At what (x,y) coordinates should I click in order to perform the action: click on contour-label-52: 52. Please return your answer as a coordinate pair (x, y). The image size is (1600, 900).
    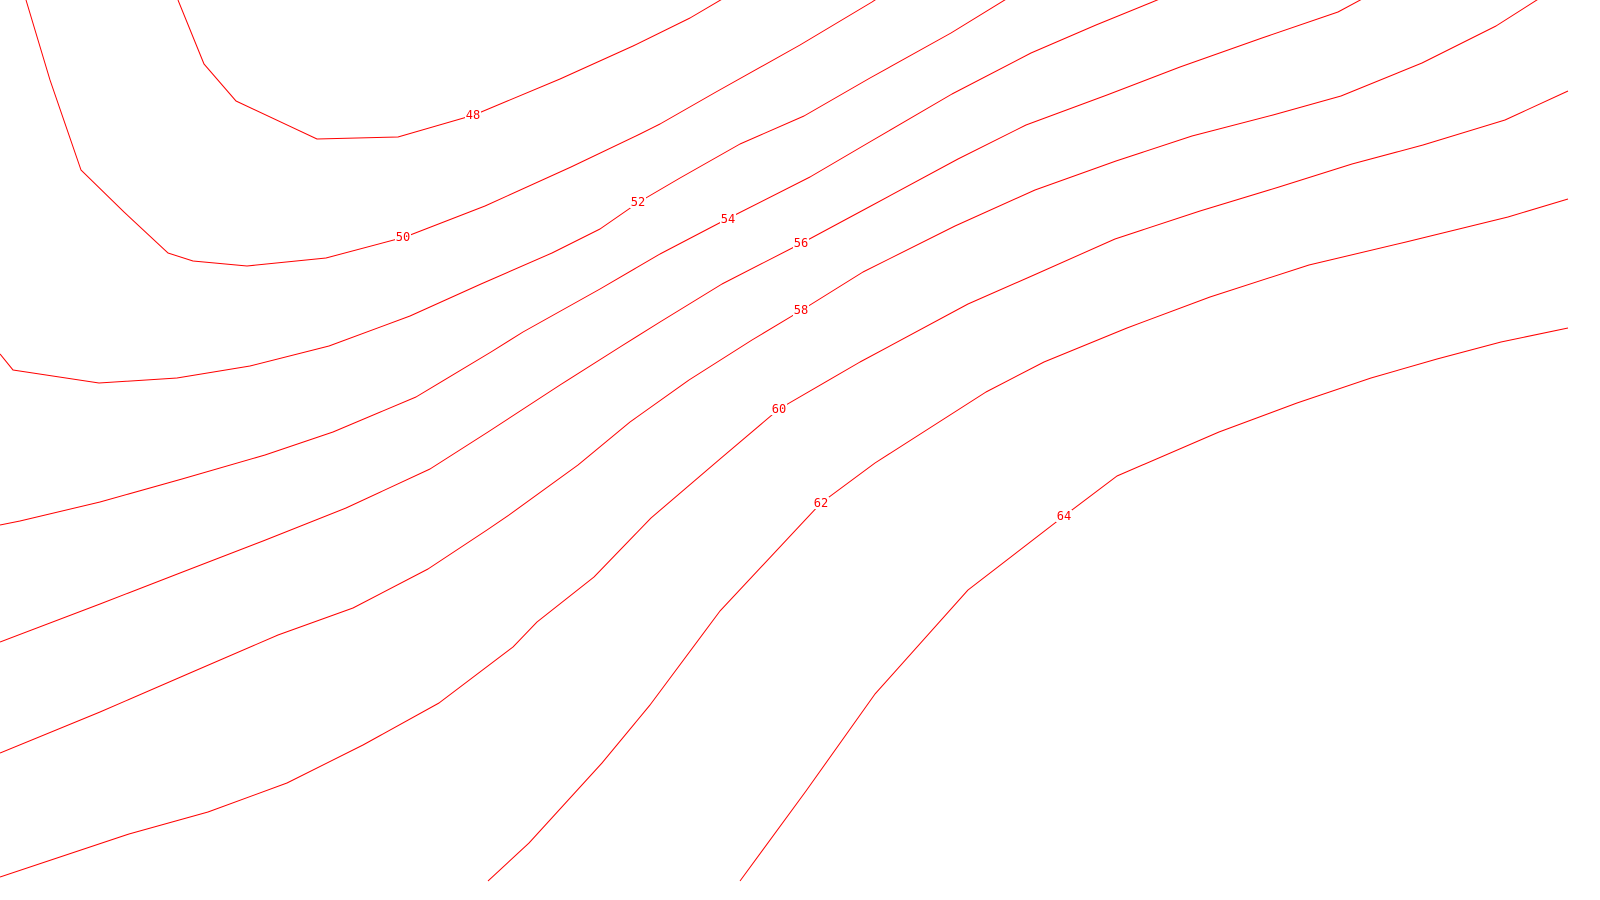
    Looking at the image, I should click on (638, 202).